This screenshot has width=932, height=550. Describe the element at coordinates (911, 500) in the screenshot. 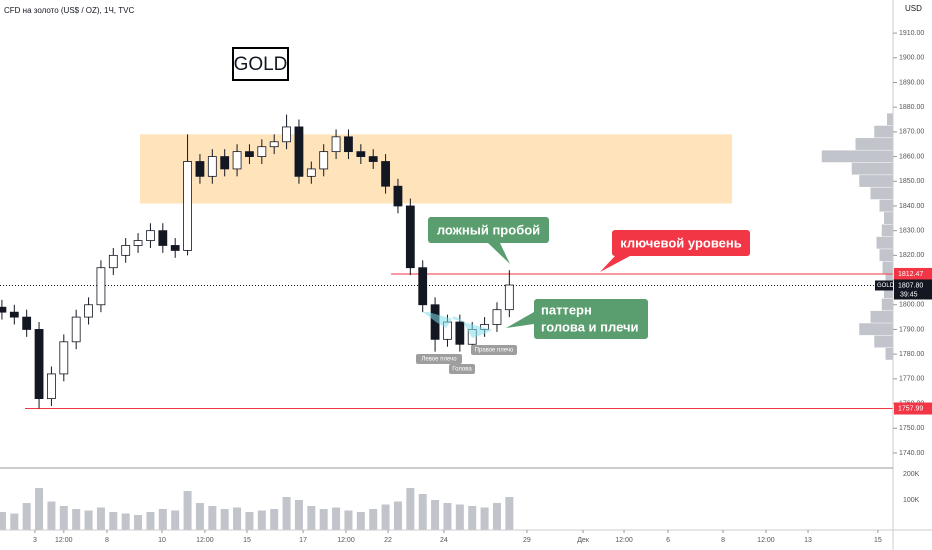

I see `volume-tick-label: 100K` at that location.